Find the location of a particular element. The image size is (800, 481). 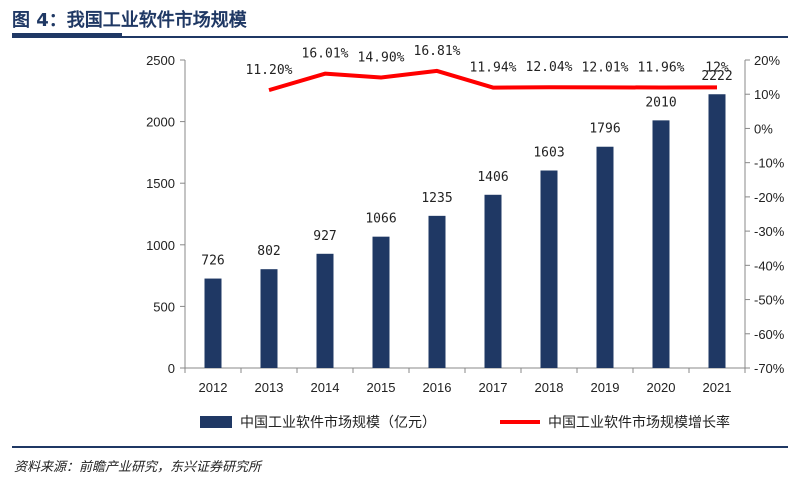

x-tick-label: 2012 is located at coordinates (213, 387).